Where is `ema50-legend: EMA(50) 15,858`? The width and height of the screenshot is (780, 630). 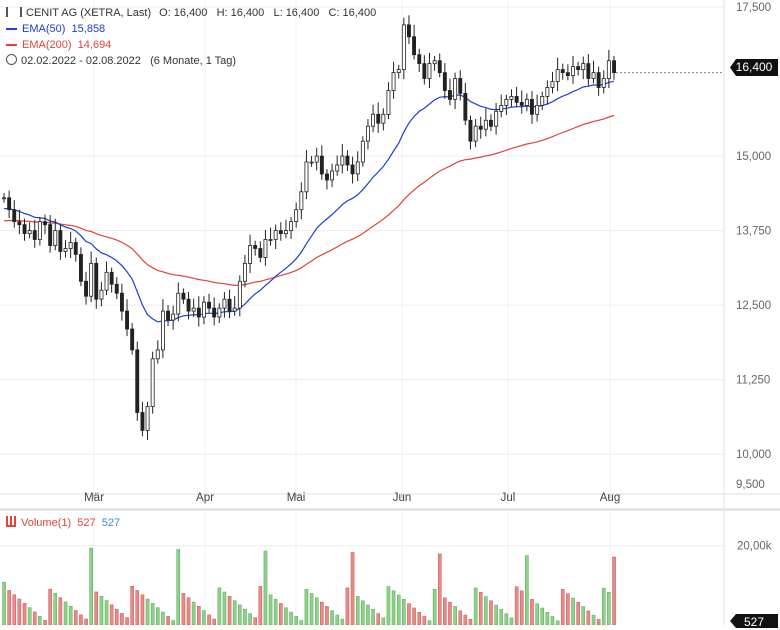 ema50-legend: EMA(50) 15,858 is located at coordinates (55, 29).